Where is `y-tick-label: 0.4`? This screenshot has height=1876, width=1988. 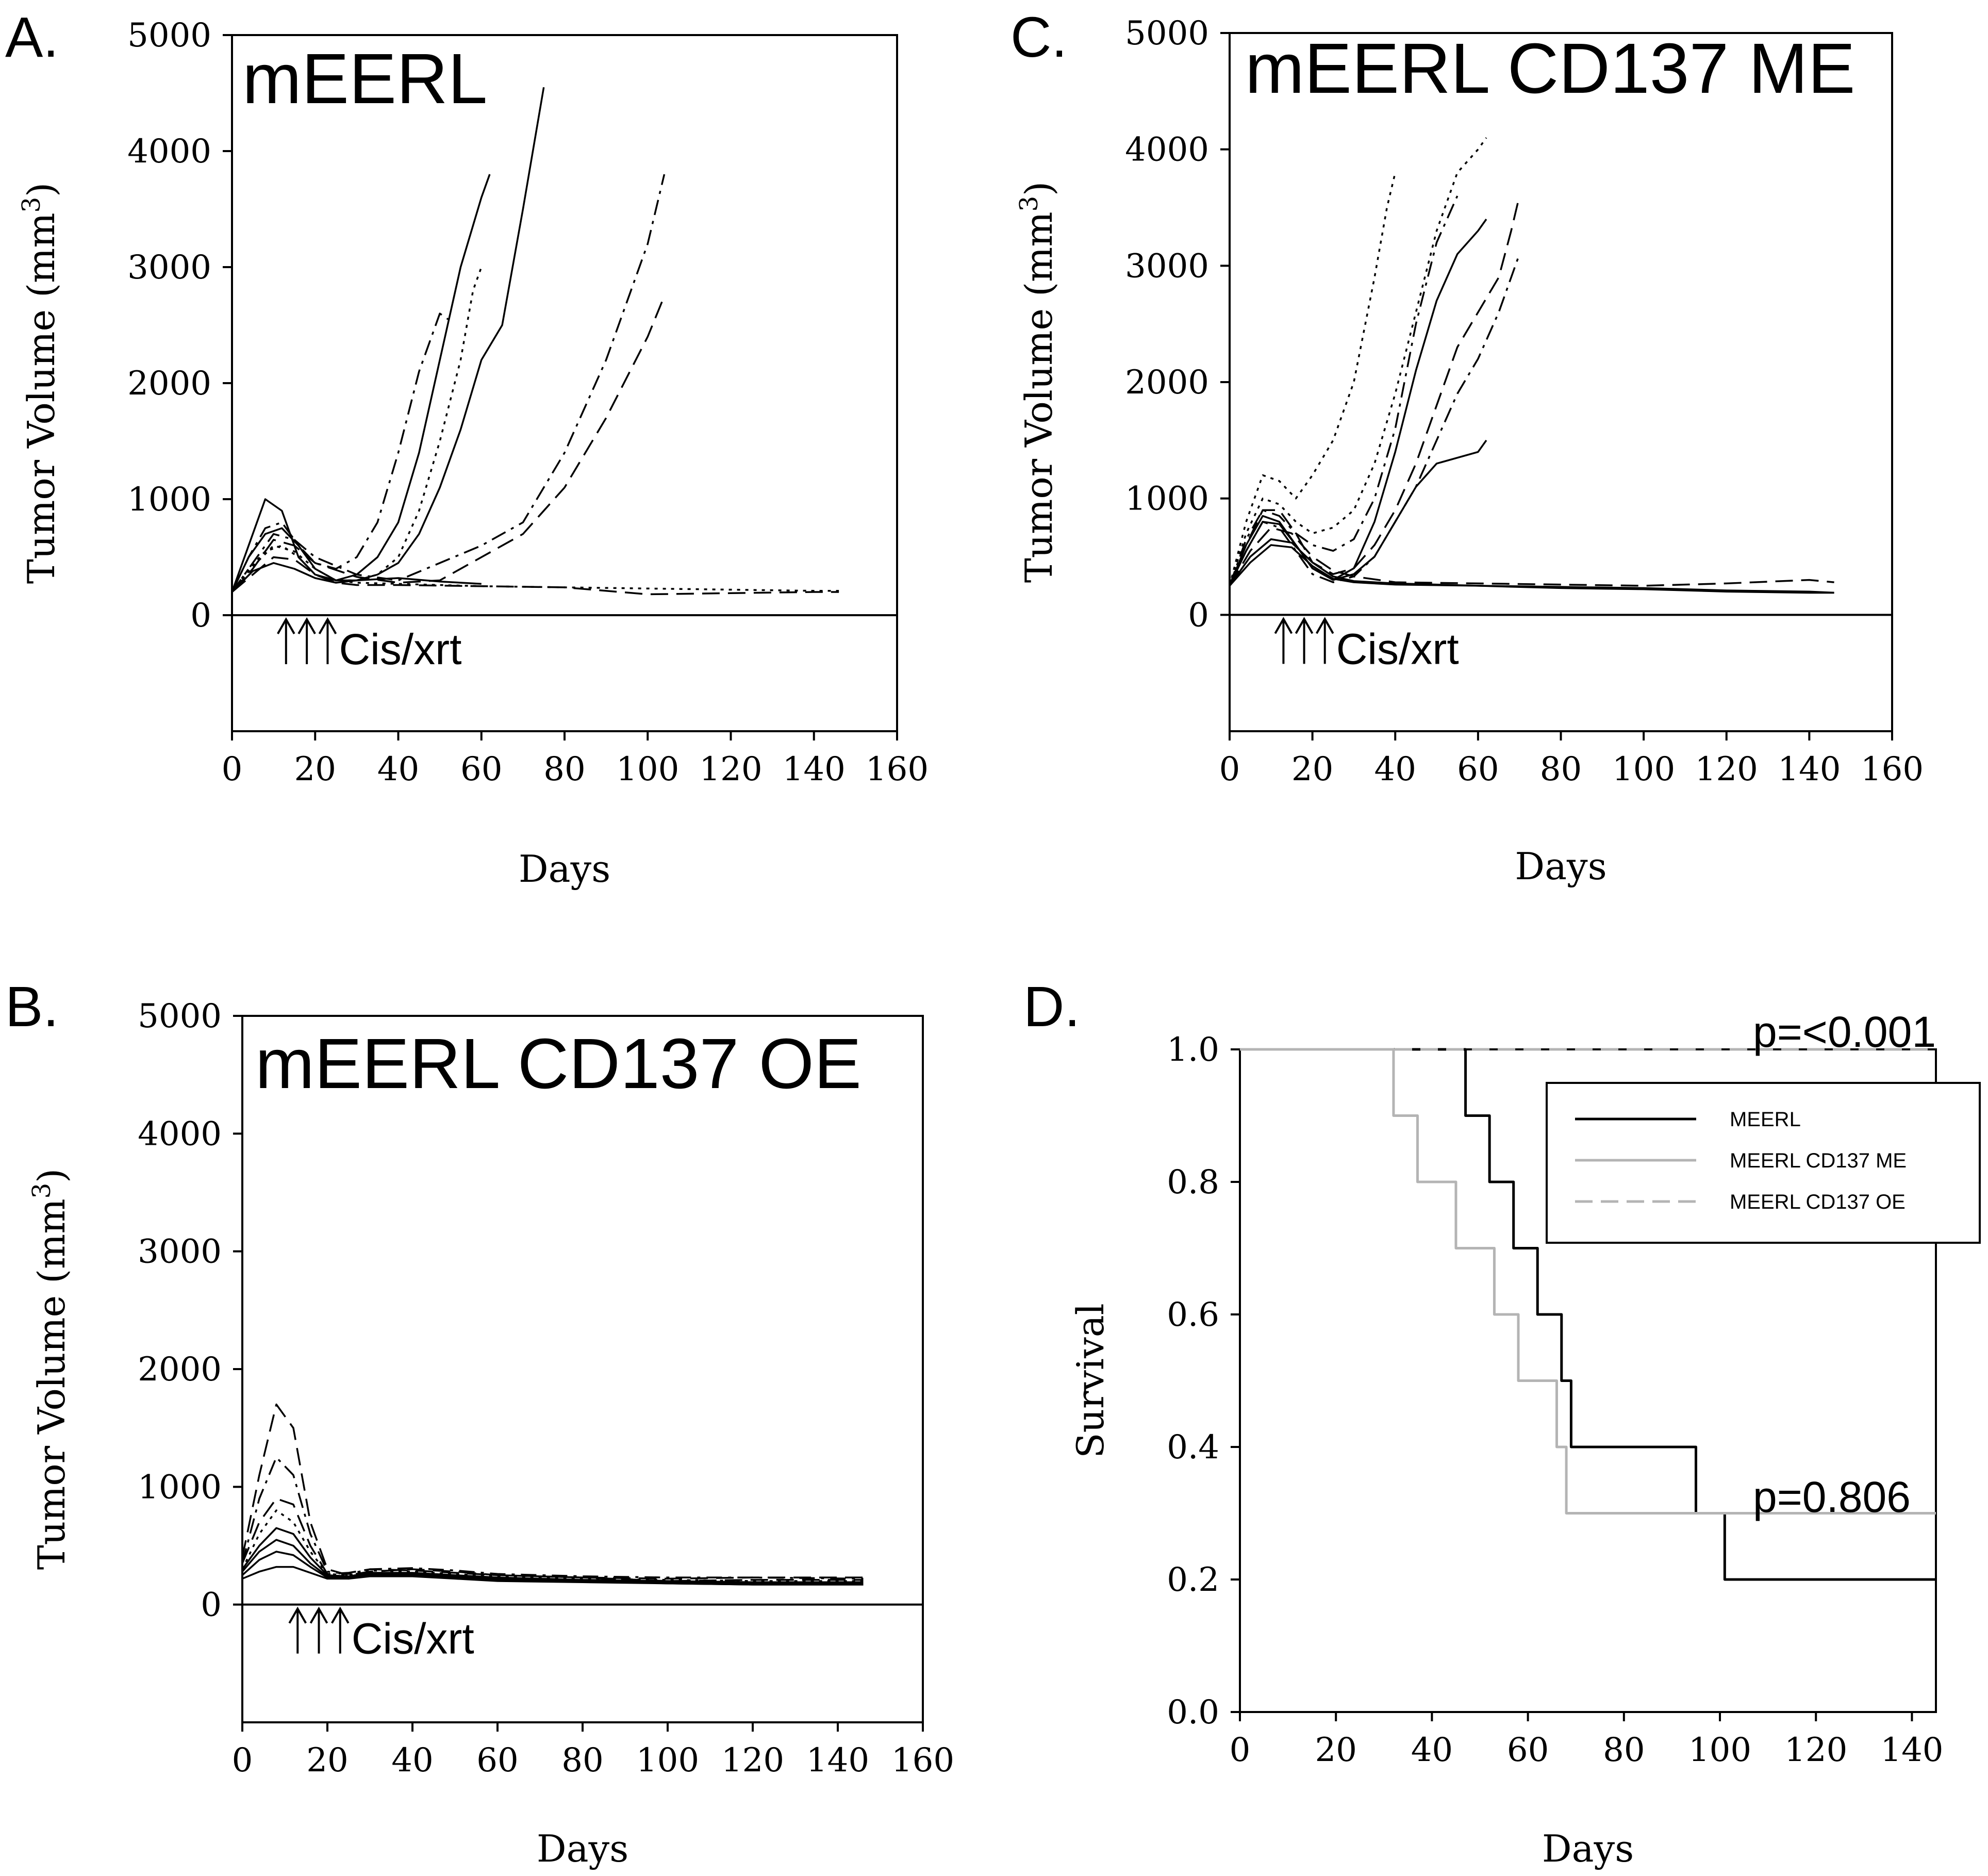
y-tick-label: 0.4 is located at coordinates (1193, 1447).